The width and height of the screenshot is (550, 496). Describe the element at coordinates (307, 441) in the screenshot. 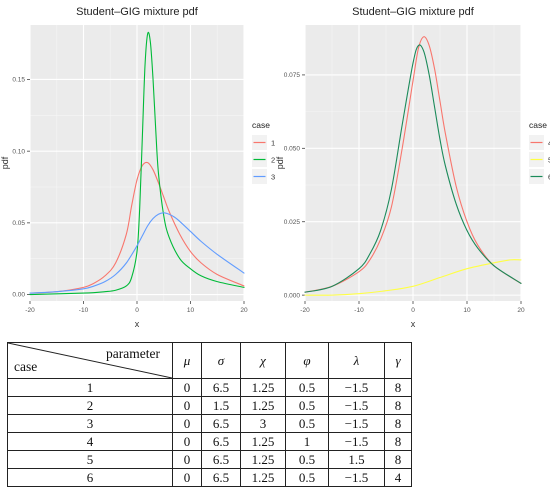

I see `phi-cell: 1` at that location.